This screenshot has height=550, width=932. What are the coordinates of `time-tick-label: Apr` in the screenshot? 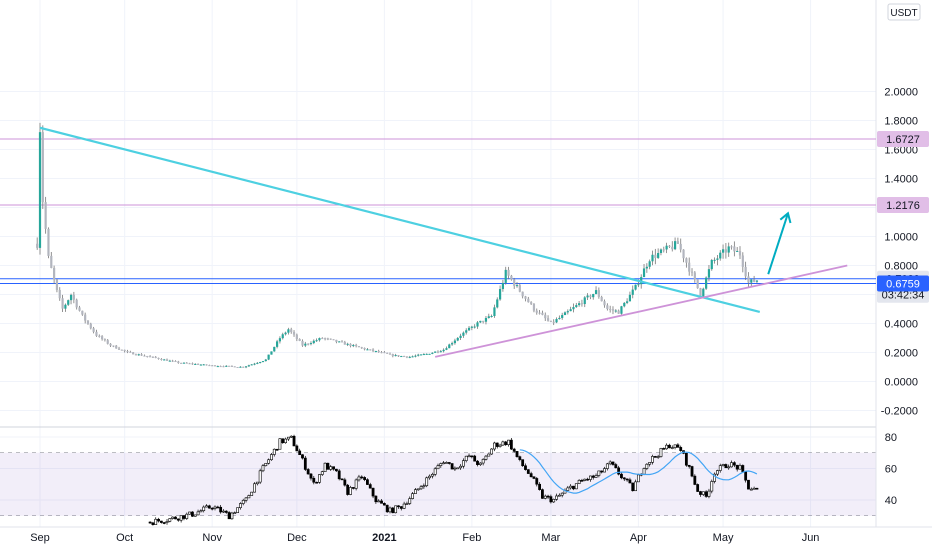 It's located at (638, 538).